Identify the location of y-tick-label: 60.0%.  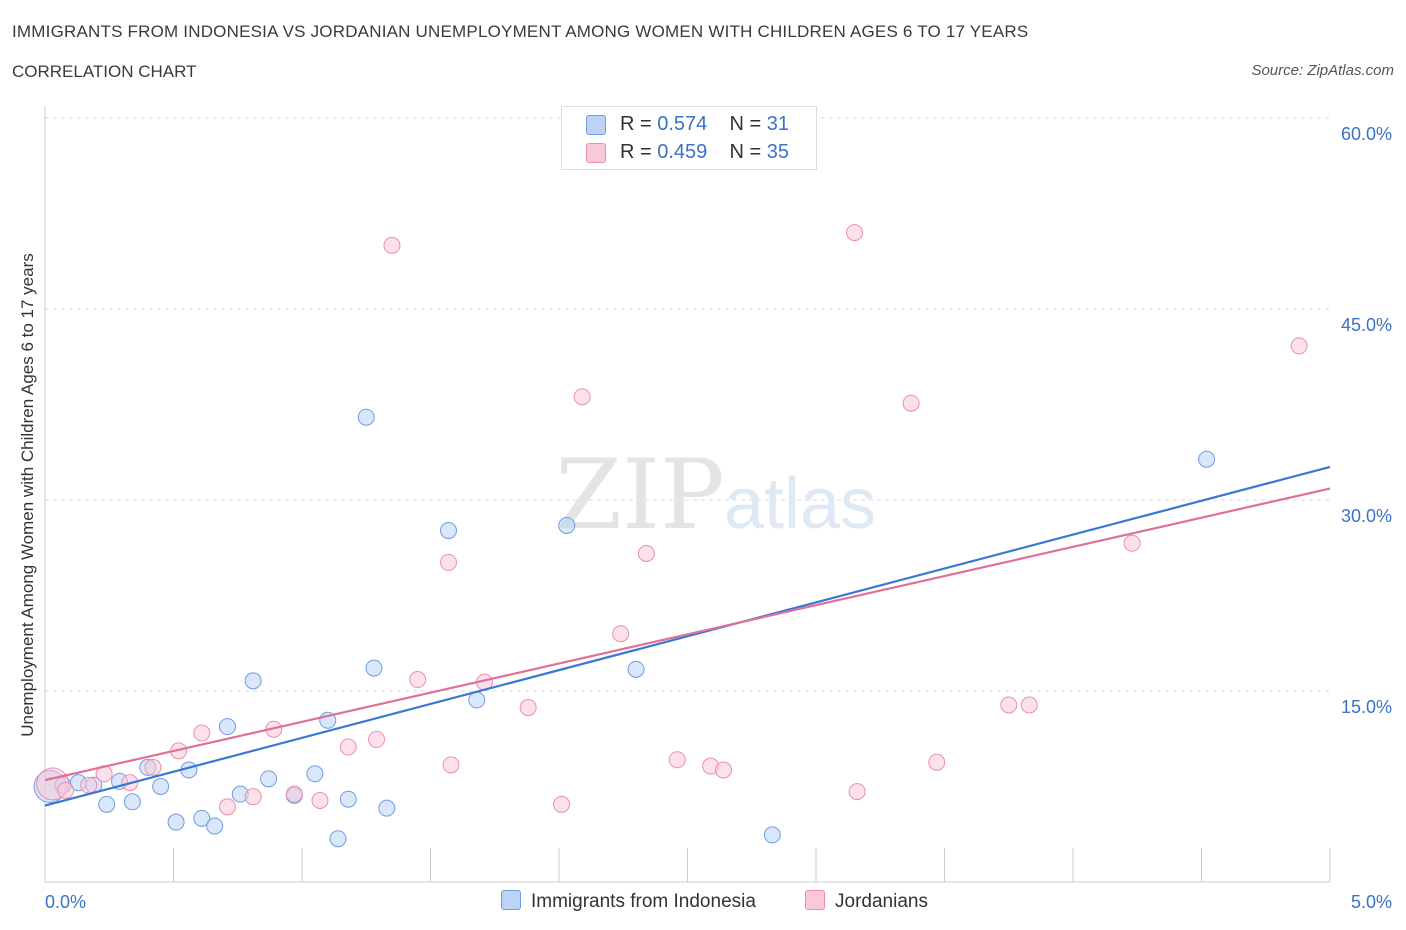
(1366, 134).